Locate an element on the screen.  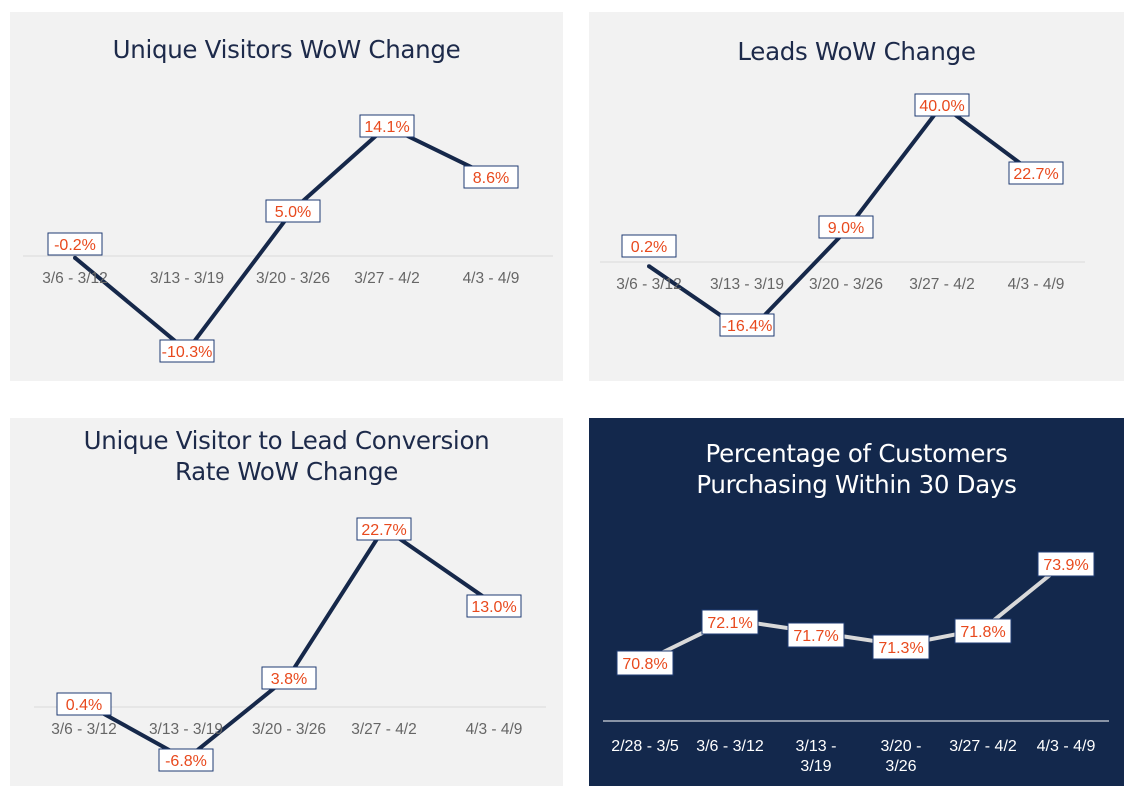
data-label: 13.0% is located at coordinates (494, 606).